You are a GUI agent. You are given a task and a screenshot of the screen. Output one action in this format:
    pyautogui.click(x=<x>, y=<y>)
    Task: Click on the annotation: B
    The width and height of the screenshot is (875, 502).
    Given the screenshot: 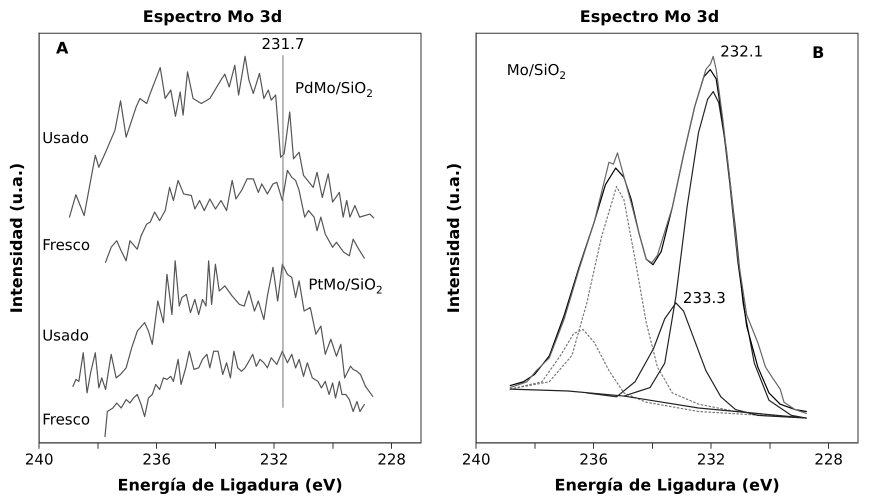 What is the action you would take?
    pyautogui.click(x=818, y=52)
    